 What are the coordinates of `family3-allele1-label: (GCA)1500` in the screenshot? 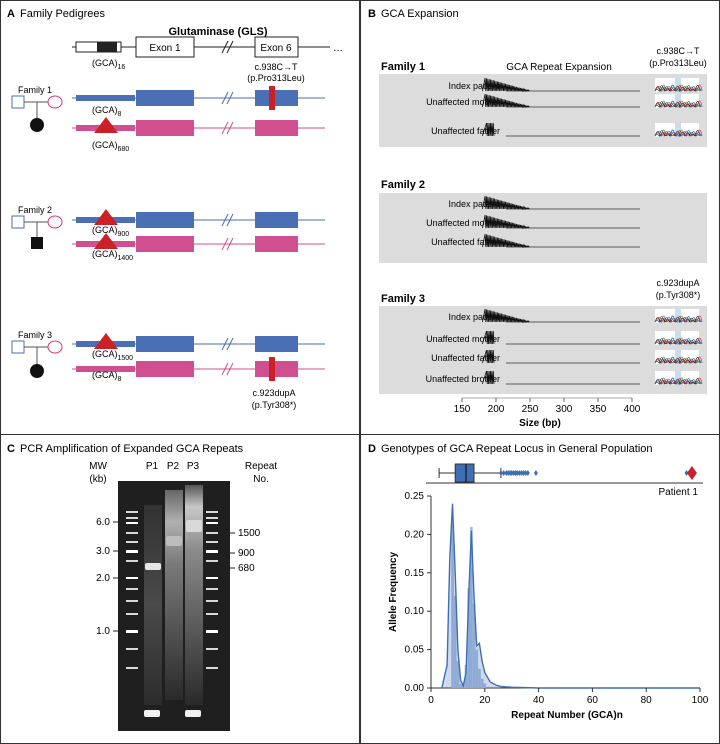 It's located at (112, 355).